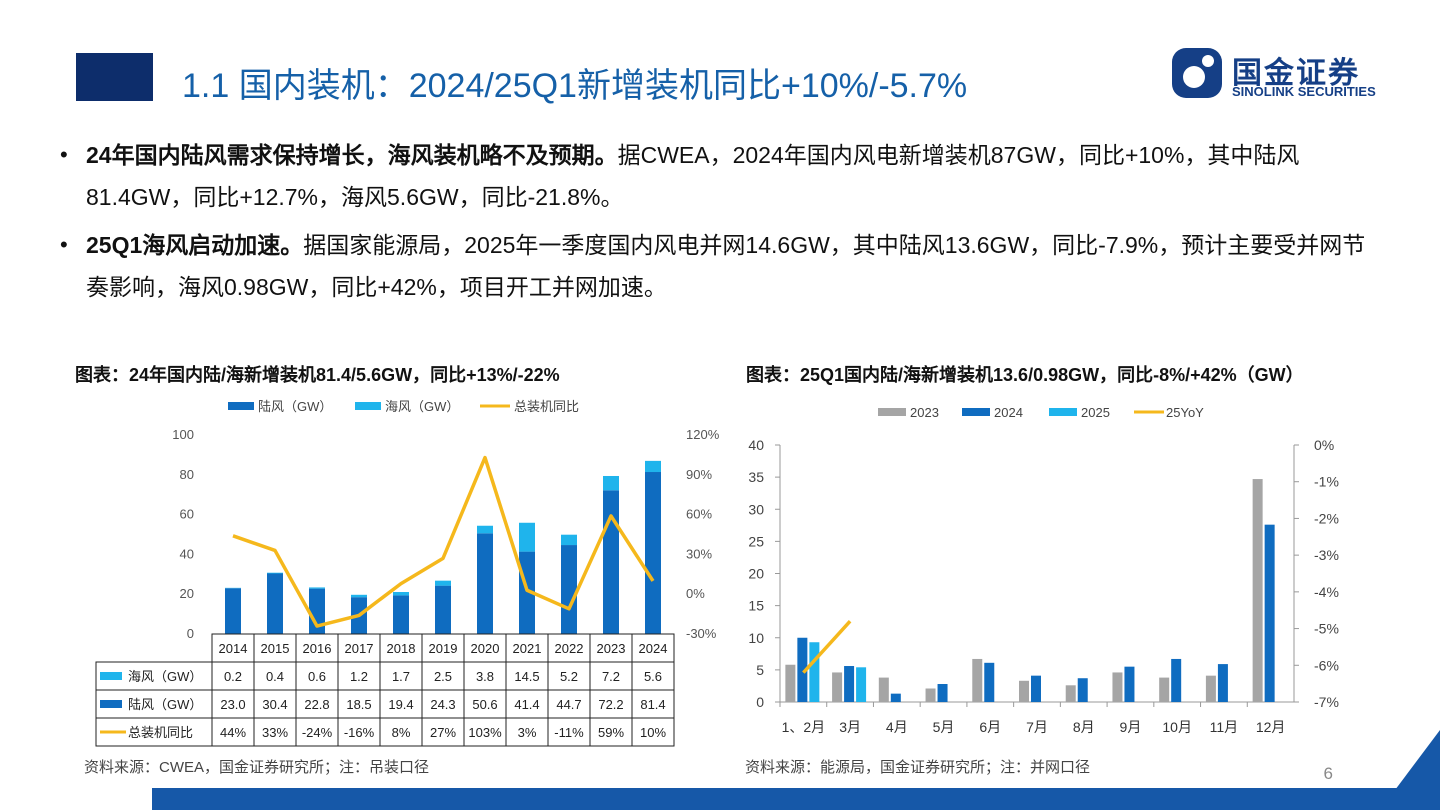 The height and width of the screenshot is (810, 1440). Describe the element at coordinates (527, 648) in the screenshot. I see `x-tick-label: 2021` at that location.